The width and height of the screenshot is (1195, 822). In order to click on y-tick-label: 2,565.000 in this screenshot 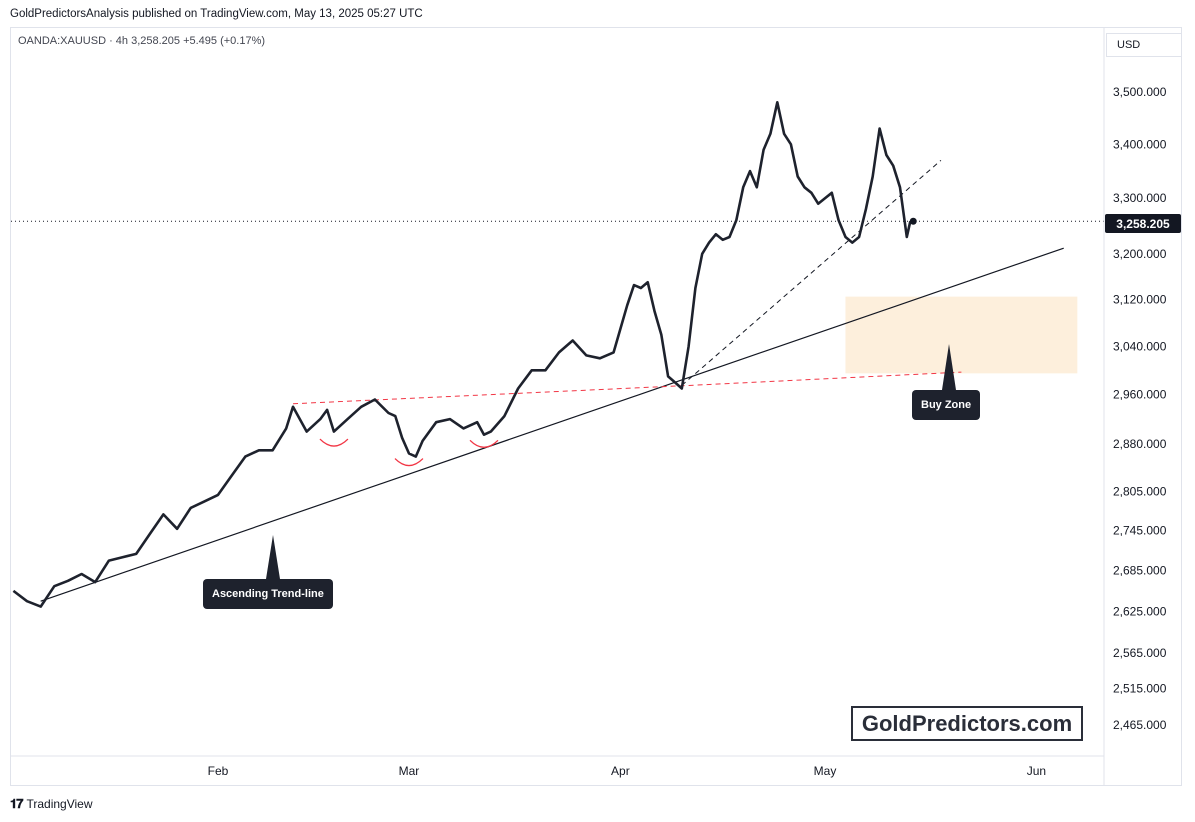, I will do `click(1140, 653)`.